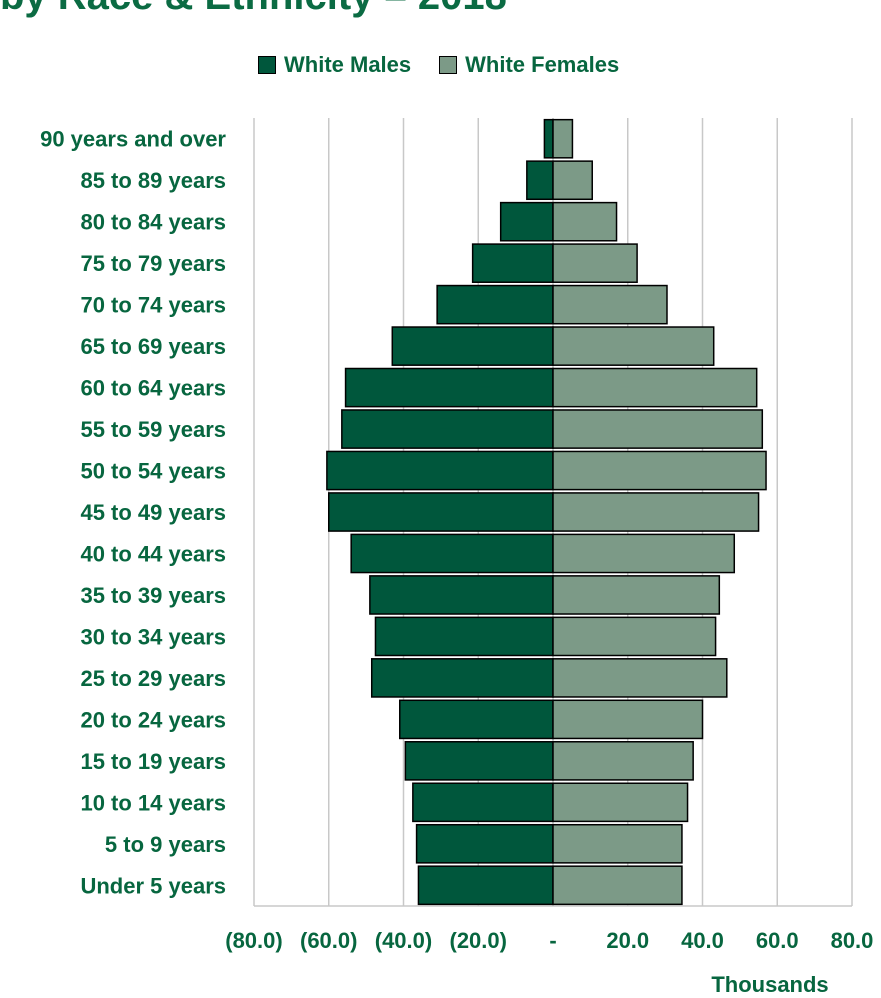  Describe the element at coordinates (153, 388) in the screenshot. I see `category-label: 60 to 64 years` at that location.